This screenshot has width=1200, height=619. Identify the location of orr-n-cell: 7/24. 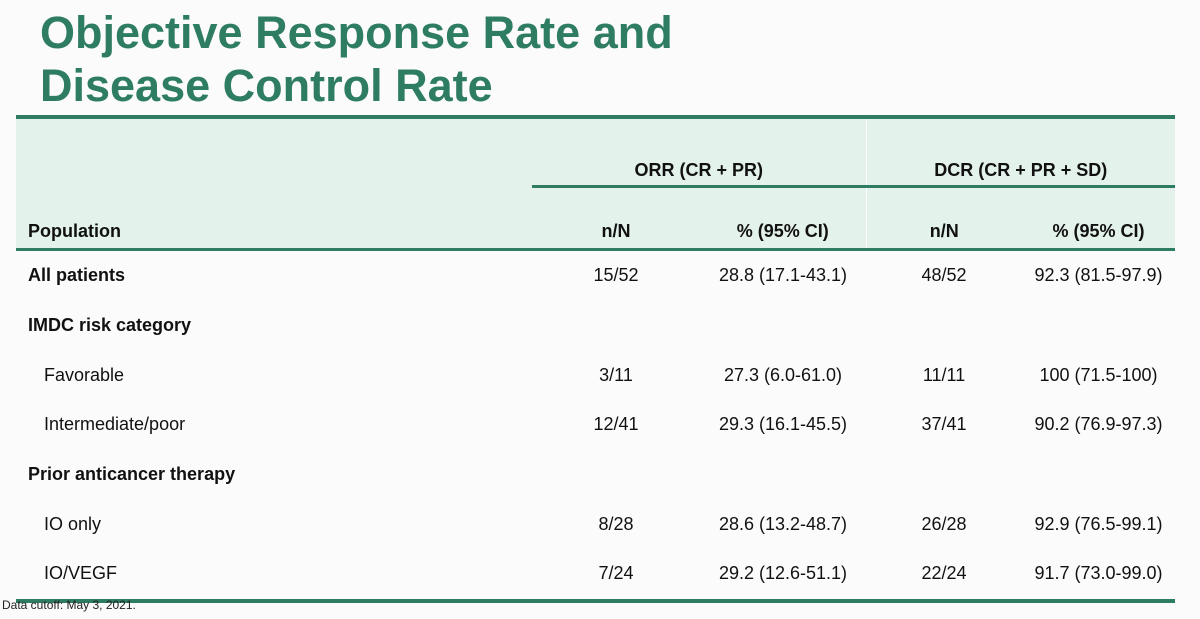
(616, 576).